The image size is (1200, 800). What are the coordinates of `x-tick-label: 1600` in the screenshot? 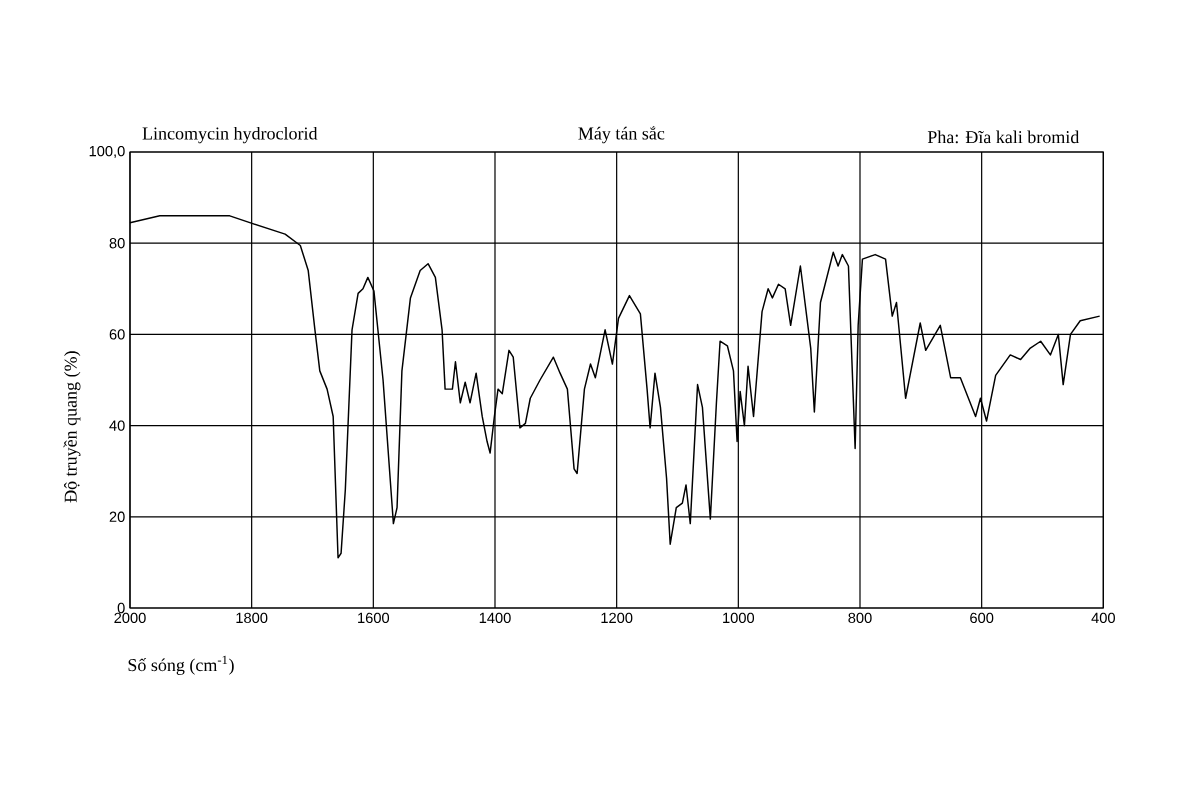 It's located at (374, 618).